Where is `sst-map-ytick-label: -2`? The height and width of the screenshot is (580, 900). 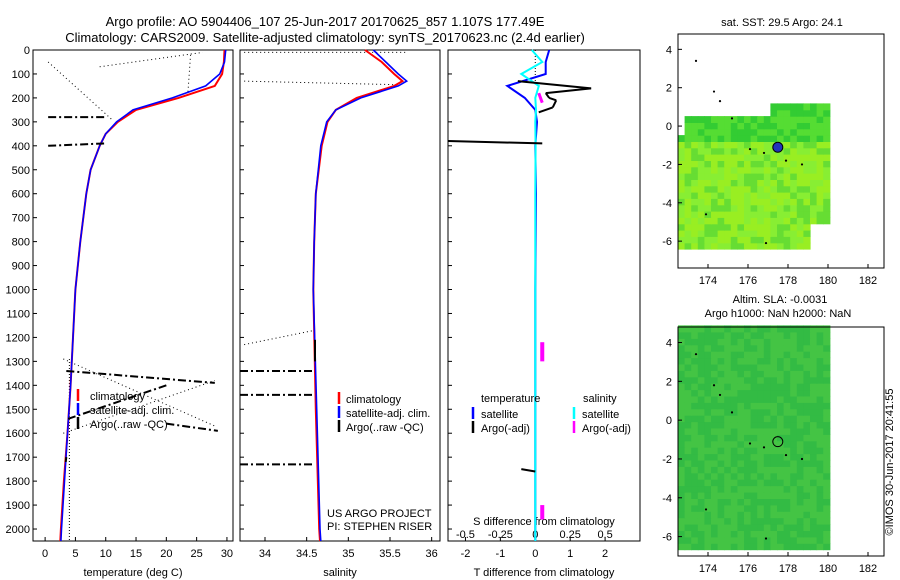 sst-map-ytick-label: -2 is located at coordinates (667, 165).